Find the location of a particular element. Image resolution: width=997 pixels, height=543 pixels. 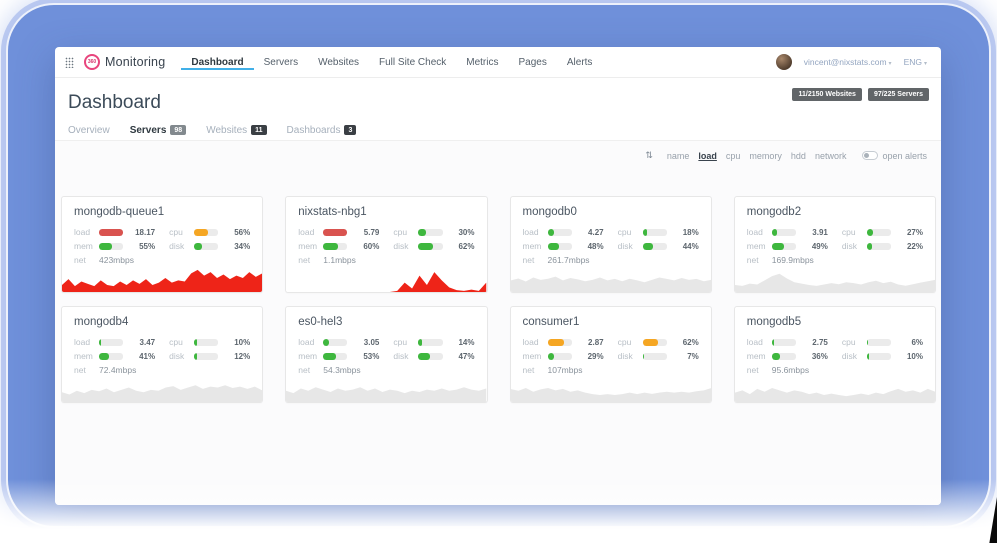

metric-bar-fill-disk is located at coordinates (424, 356).